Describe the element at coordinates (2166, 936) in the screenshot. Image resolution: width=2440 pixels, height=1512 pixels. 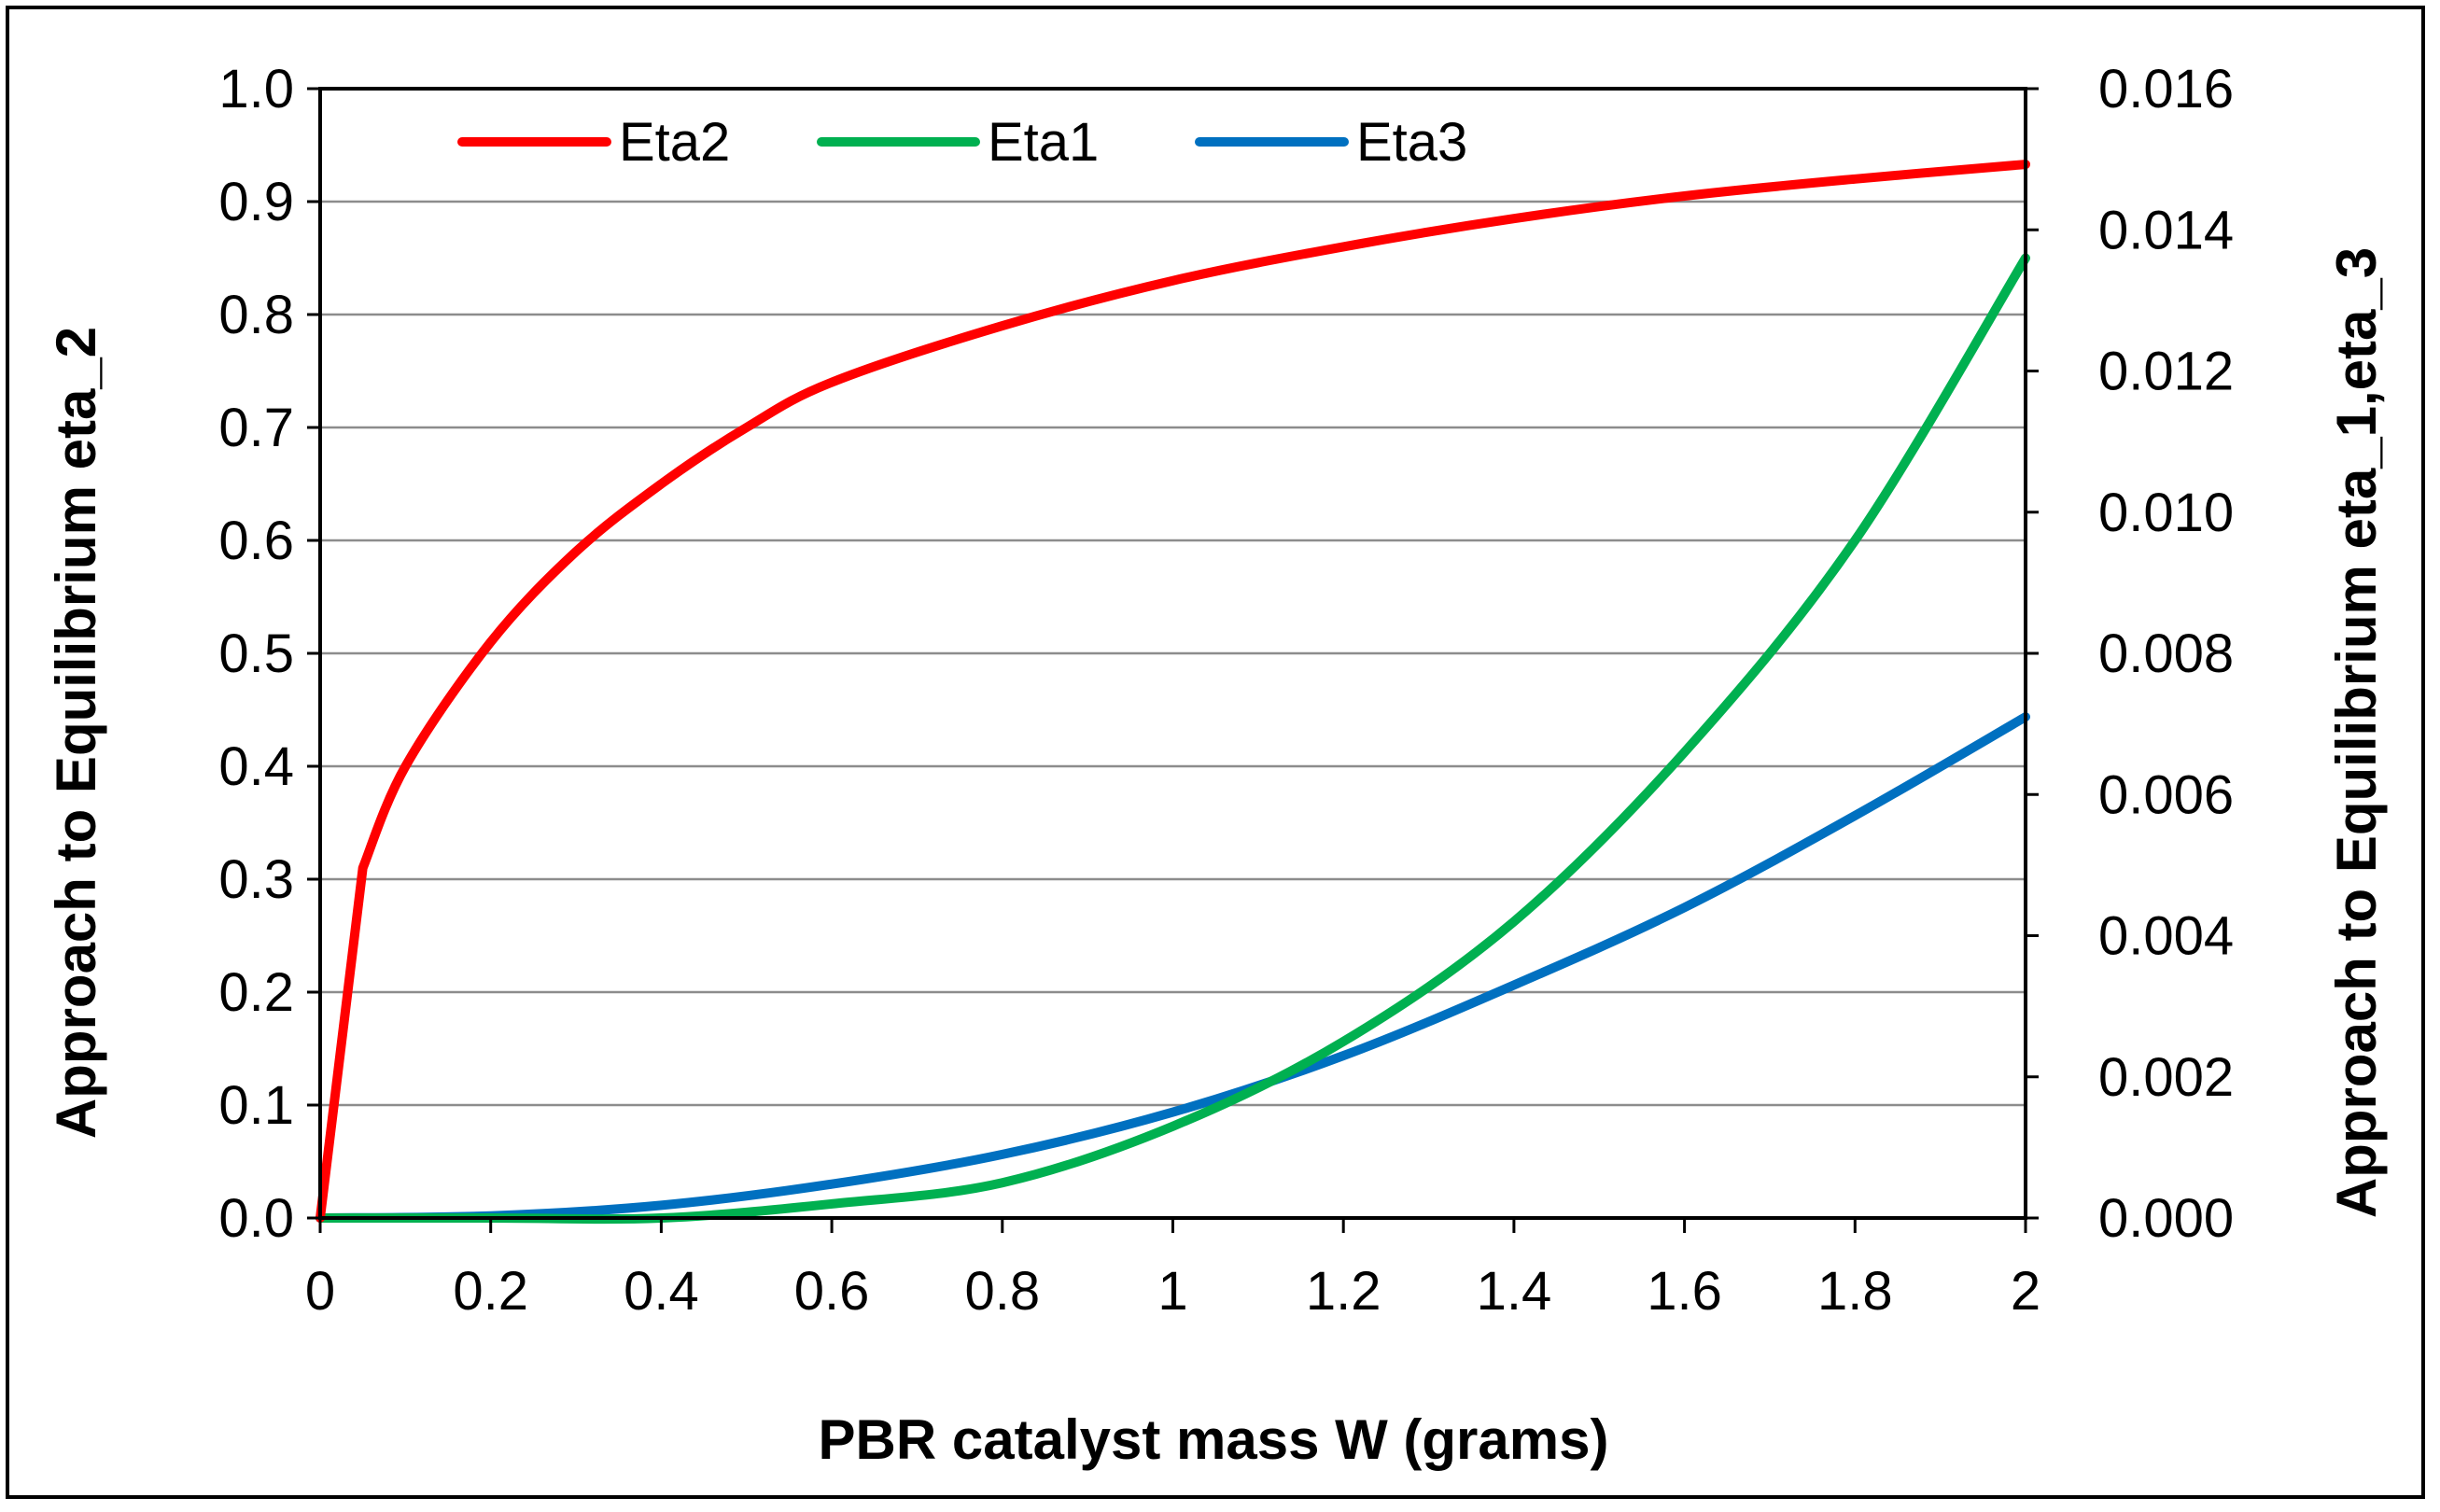
I see `y-right-tick-label: 0.004` at that location.